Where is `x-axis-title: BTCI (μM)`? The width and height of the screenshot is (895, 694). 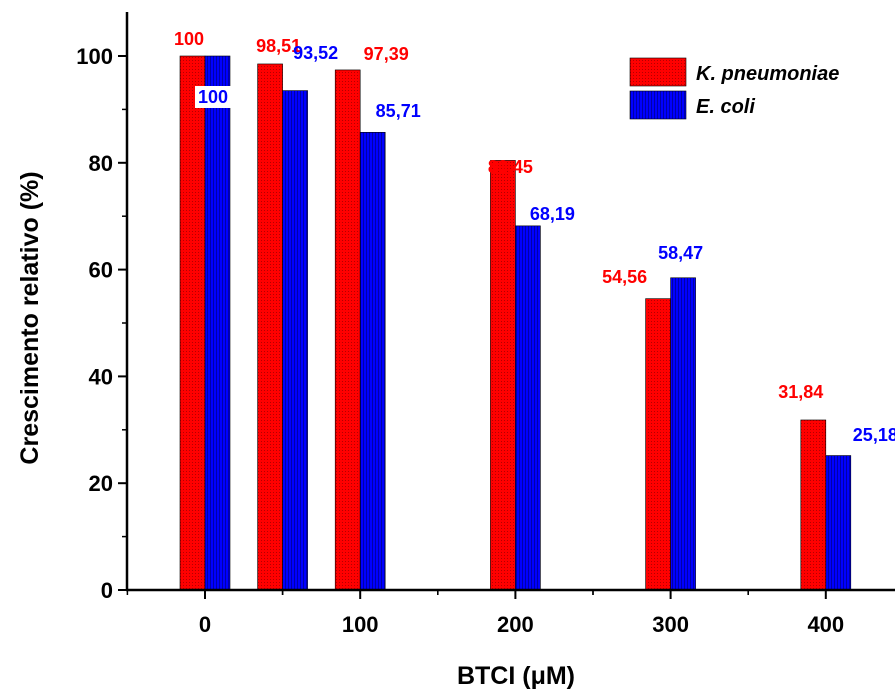
x-axis-title: BTCI (μM) is located at coordinates (516, 676).